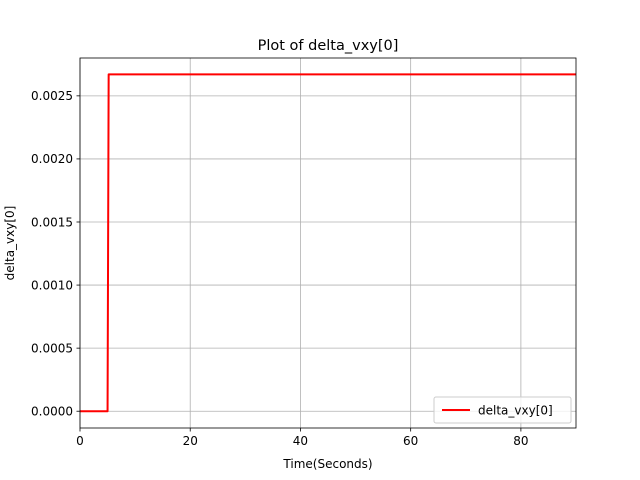 This screenshot has width=640, height=480. Describe the element at coordinates (10, 243) in the screenshot. I see `y-axis-title: delta_vxy[0]` at that location.